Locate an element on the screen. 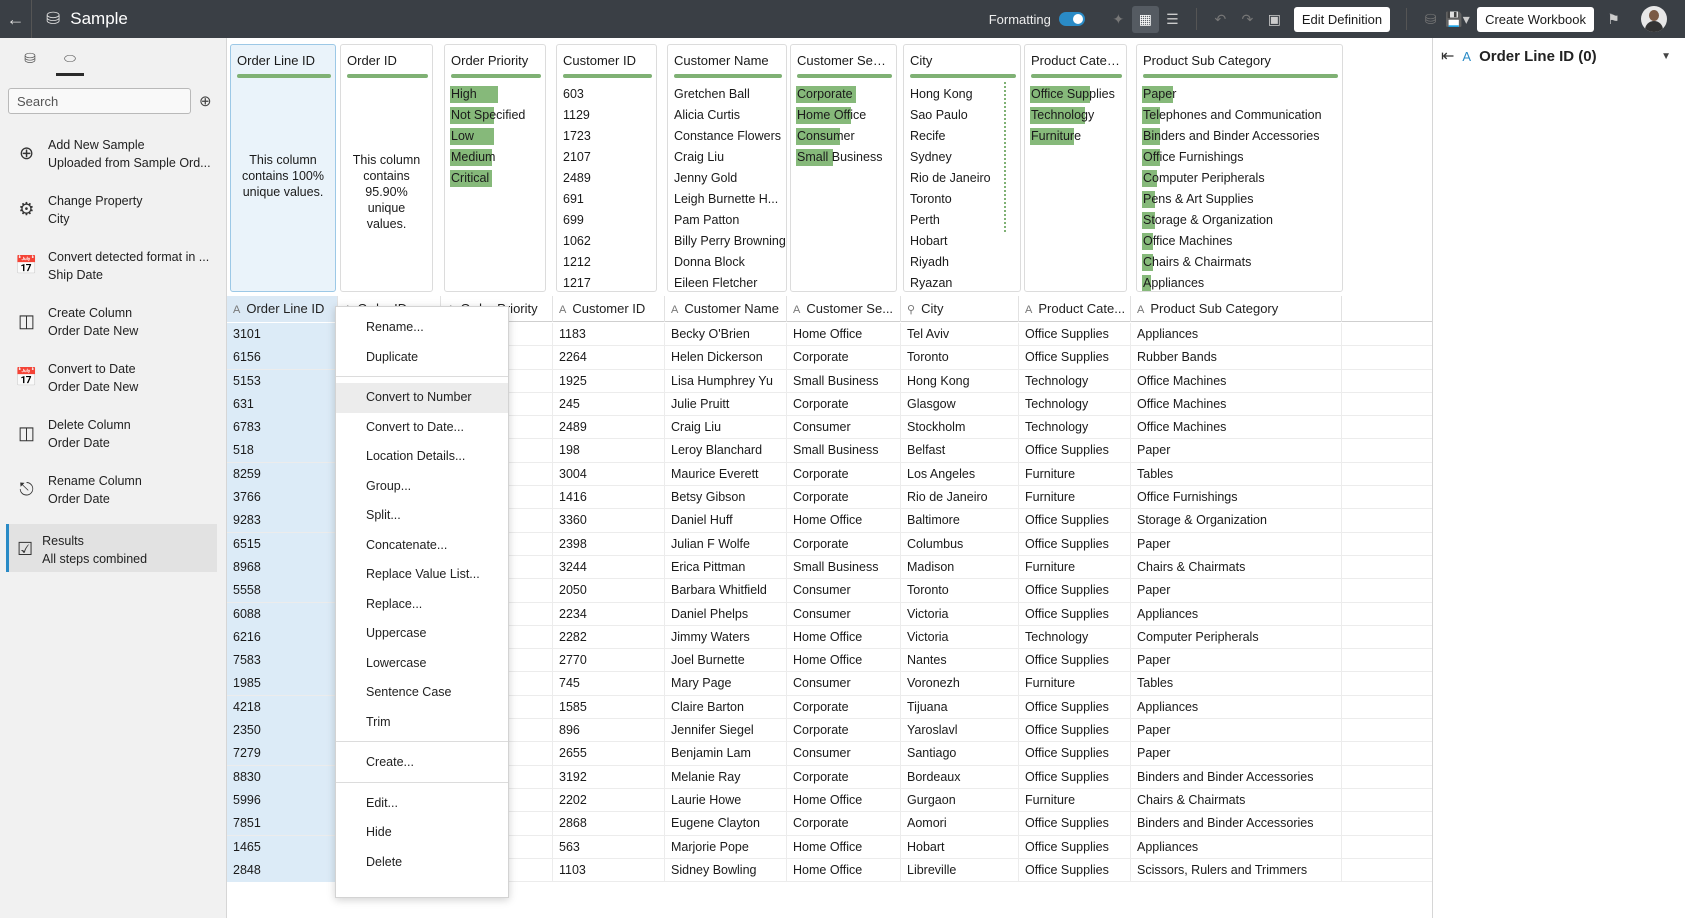 The height and width of the screenshot is (918, 1685). table-cell: Madison is located at coordinates (960, 567).